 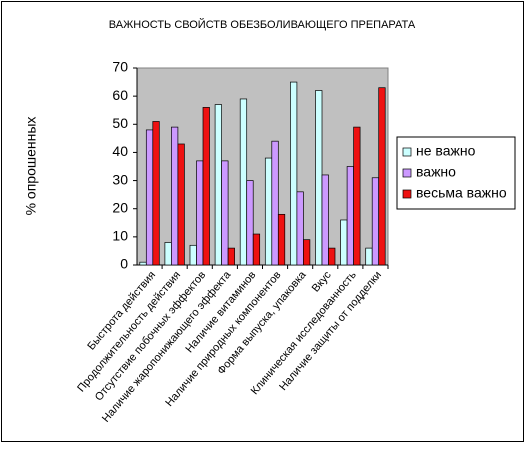 I want to click on y-tick-label: 60, so click(x=120, y=95).